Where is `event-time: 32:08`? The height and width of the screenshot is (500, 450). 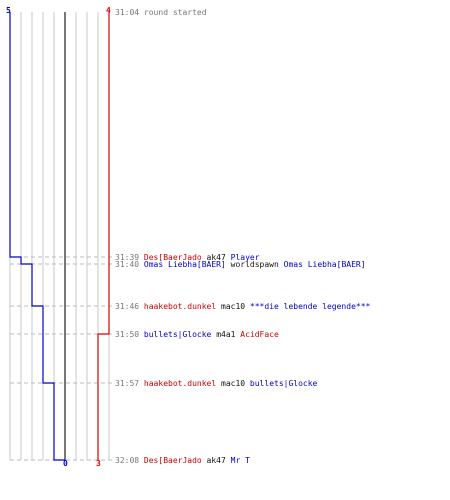 event-time: 32:08 is located at coordinates (127, 460).